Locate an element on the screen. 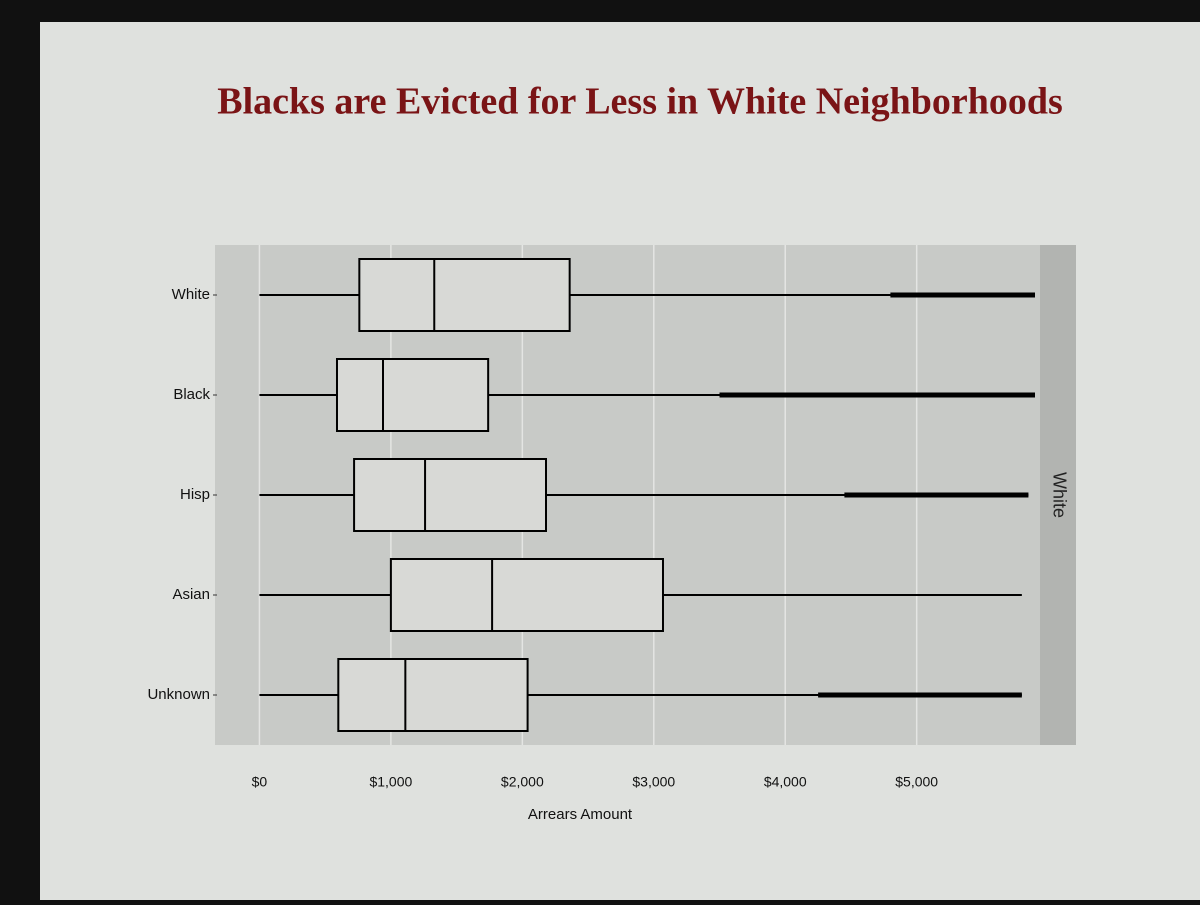  y-tick-label: Hisp is located at coordinates (195, 494).